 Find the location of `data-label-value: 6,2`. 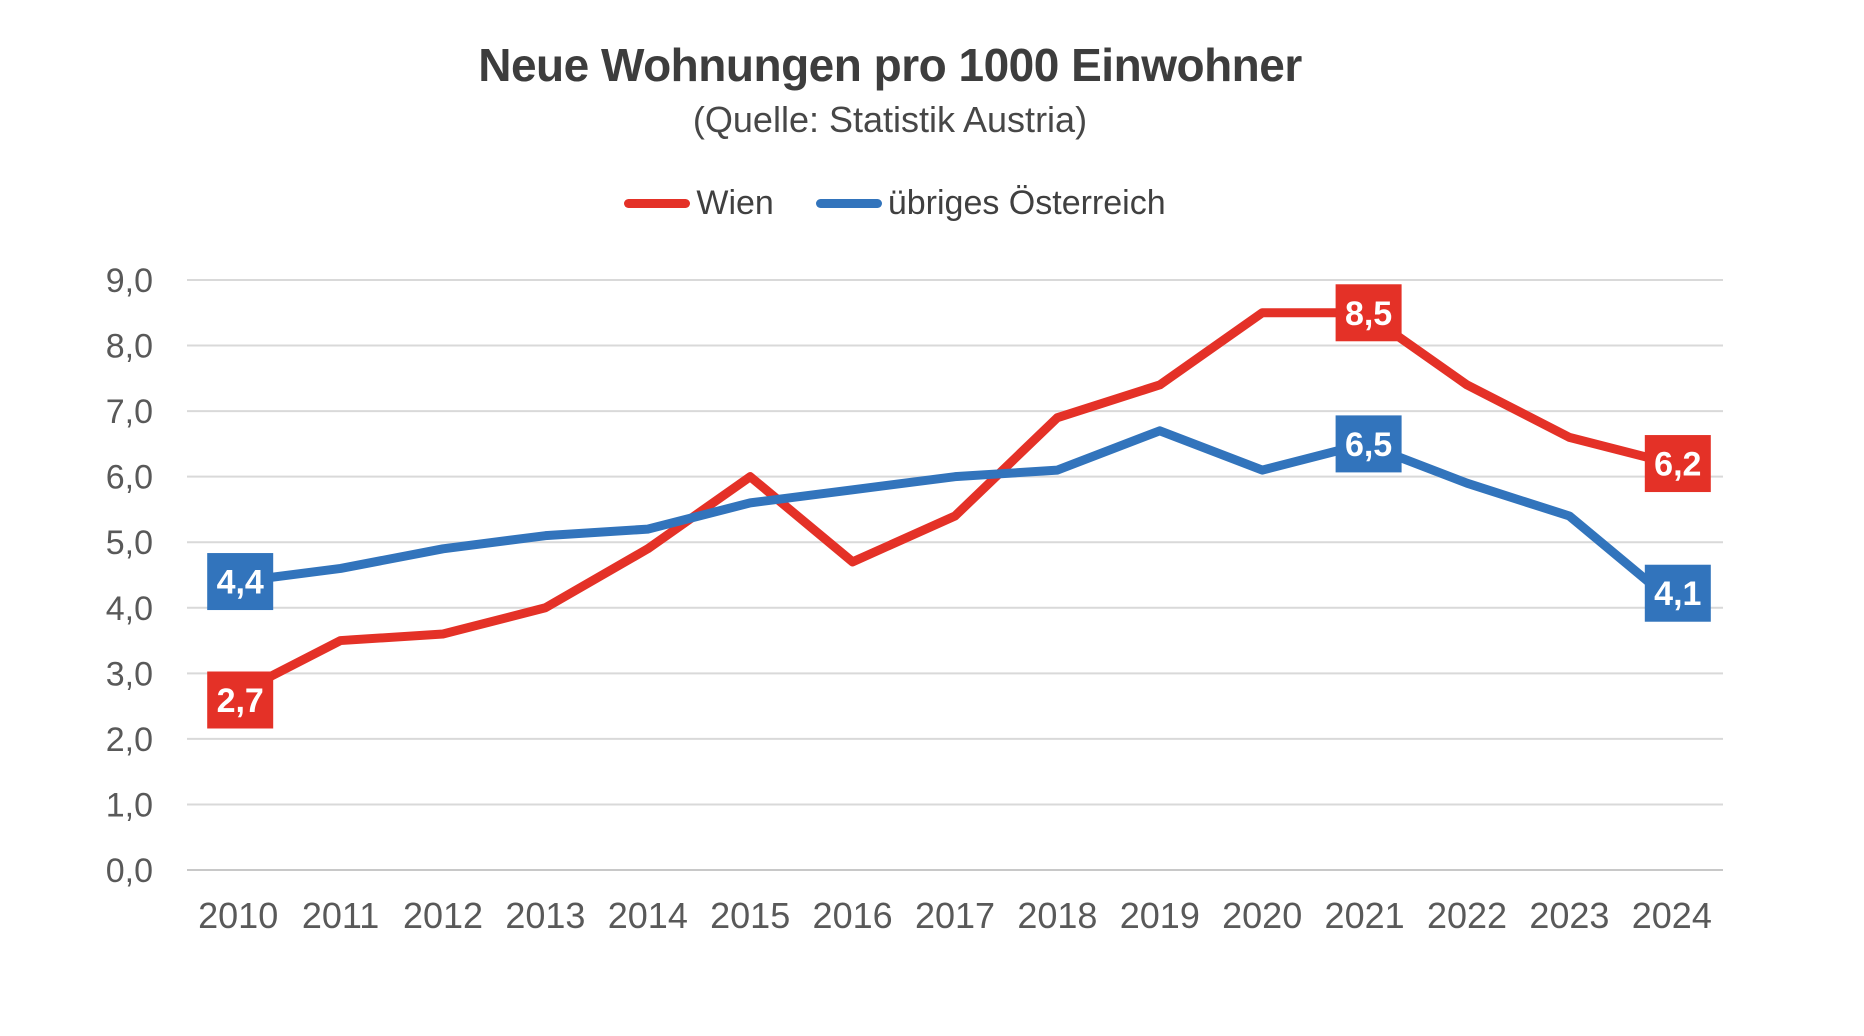

data-label-value: 6,2 is located at coordinates (1677, 465).